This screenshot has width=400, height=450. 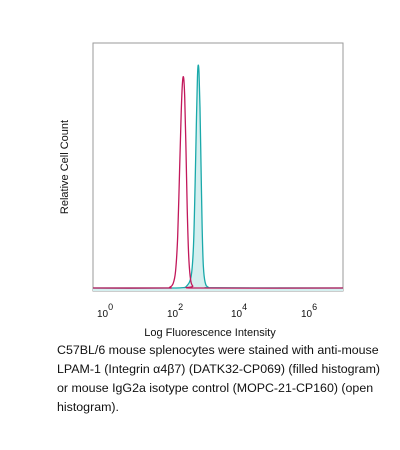 What do you see at coordinates (207, 311) in the screenshot?
I see `x-axis-ticks: 10⁰ 10² 10⁴ 10⁶` at bounding box center [207, 311].